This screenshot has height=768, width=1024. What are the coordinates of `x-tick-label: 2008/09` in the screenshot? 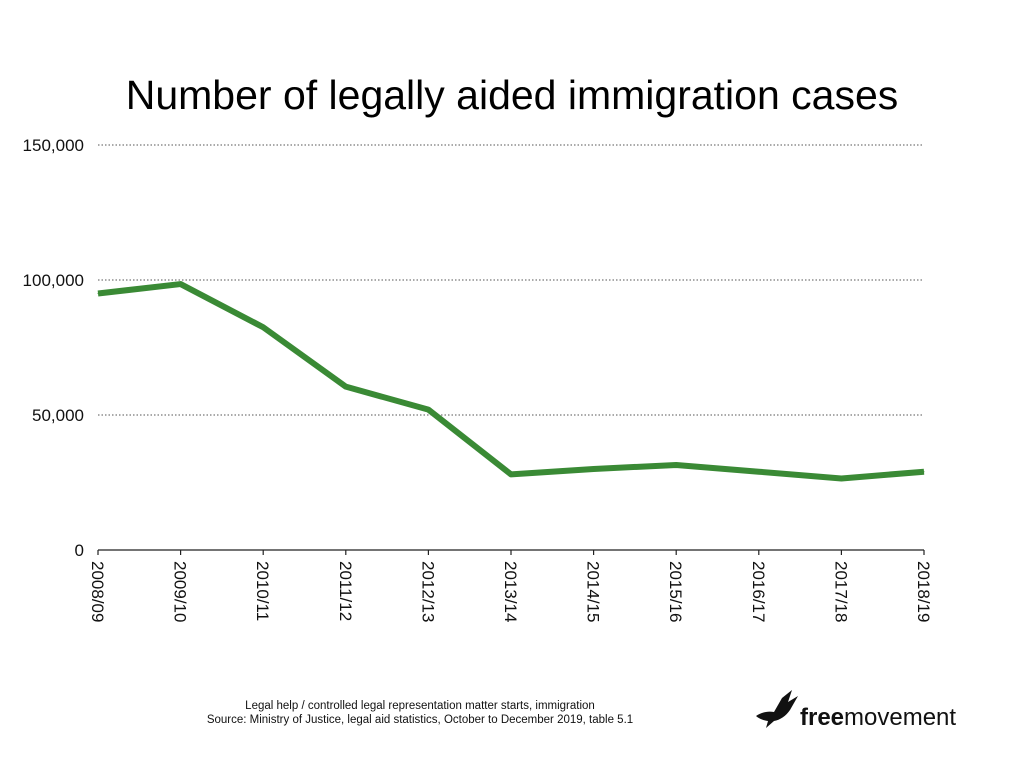 It's located at (97, 591).